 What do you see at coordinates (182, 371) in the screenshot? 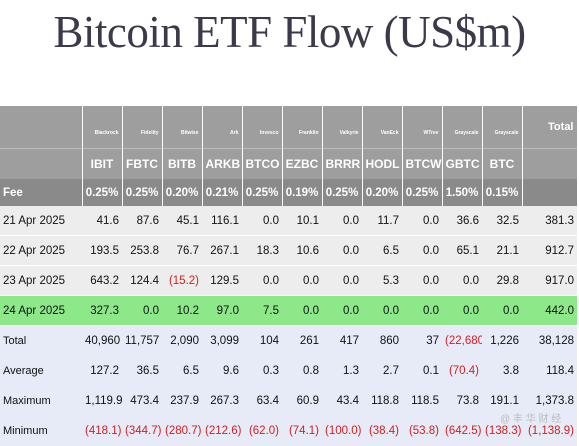
I see `stat-cell: 6.5` at bounding box center [182, 371].